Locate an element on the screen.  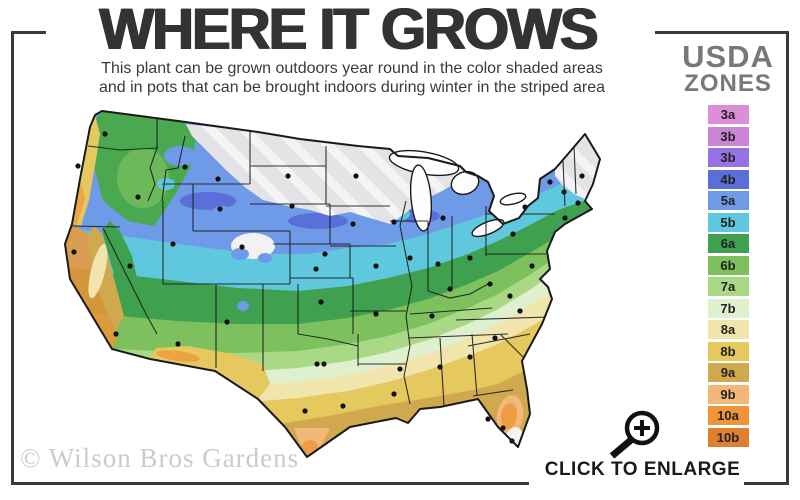
zone-swatch-5b: 5b is located at coordinates (728, 222).